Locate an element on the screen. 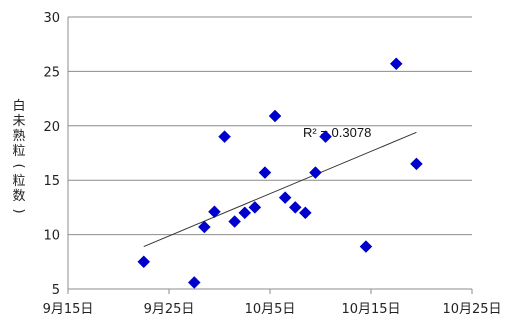  y-axis-label-char: 未 is located at coordinates (18, 121).